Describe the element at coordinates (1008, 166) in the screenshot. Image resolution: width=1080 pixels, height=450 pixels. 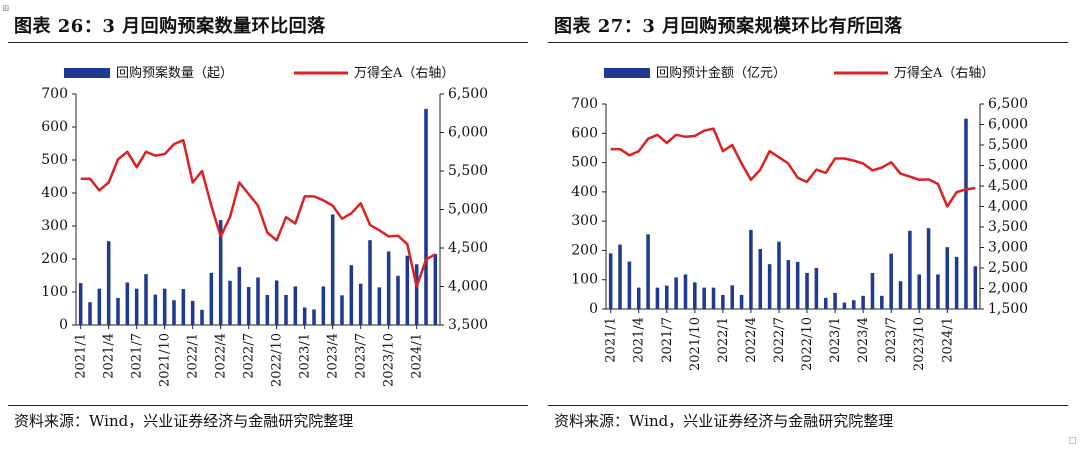
I see `y-right-tick-label: 5,000` at that location.